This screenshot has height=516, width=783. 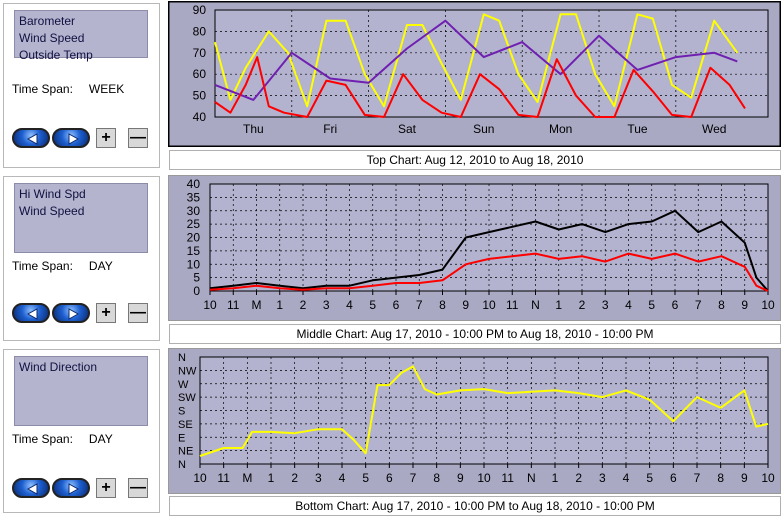 I want to click on top-chart-caption: Top Chart: Aug 12, 2010 to Aug 18, 2010, so click(x=475, y=160).